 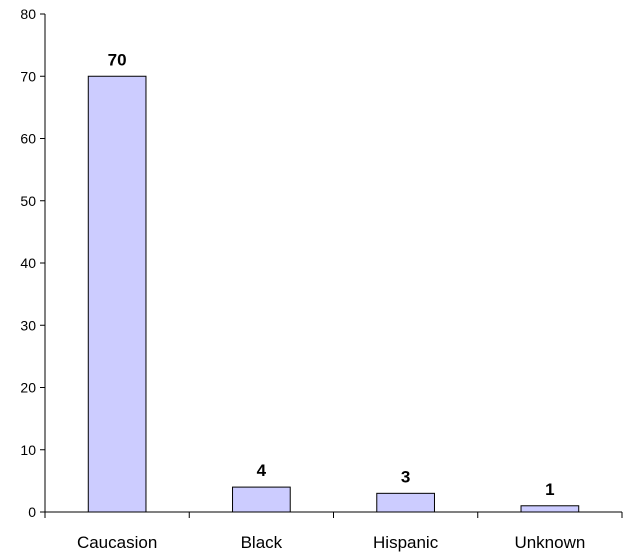 What do you see at coordinates (406, 542) in the screenshot?
I see `x-tick-label: Hispanic` at bounding box center [406, 542].